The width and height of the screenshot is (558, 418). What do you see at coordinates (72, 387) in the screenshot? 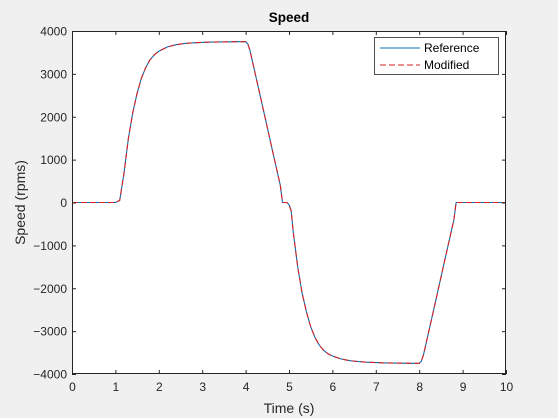
I see `x-tick-label: 0` at bounding box center [72, 387].